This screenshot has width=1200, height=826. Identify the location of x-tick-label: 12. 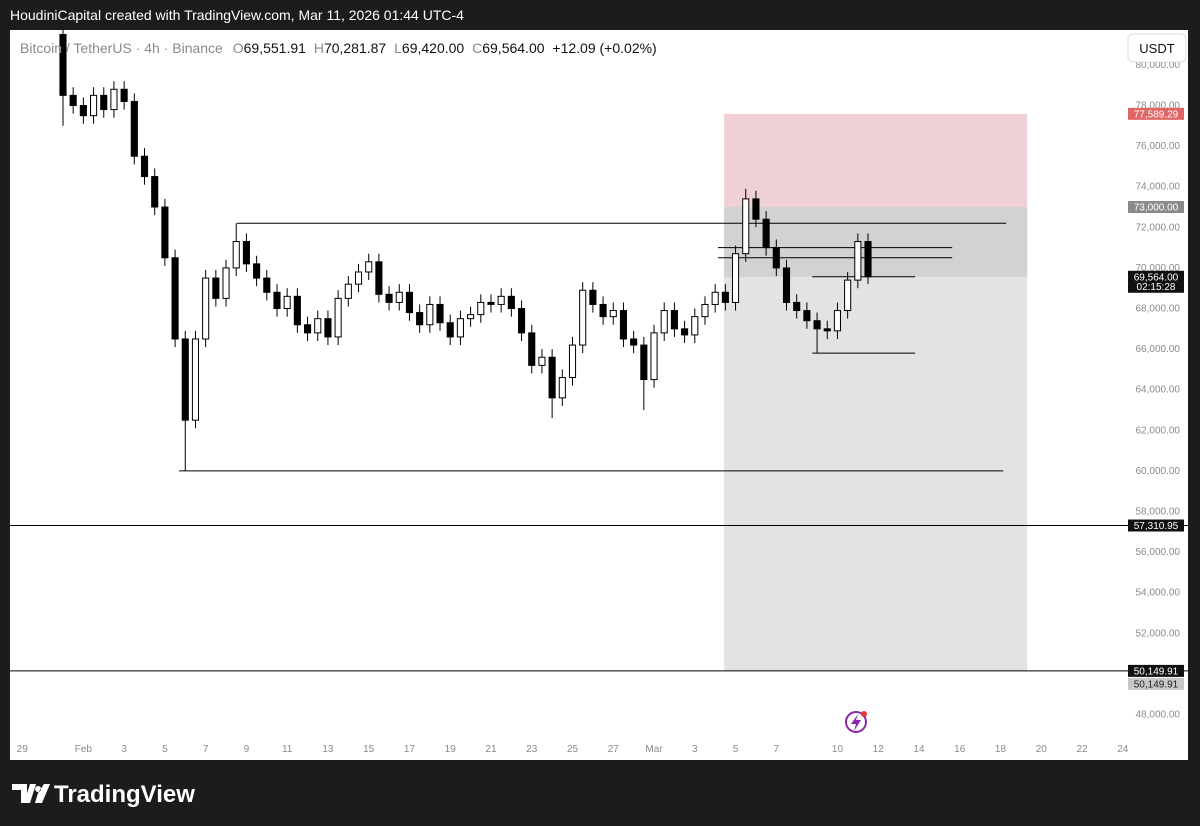
(879, 749).